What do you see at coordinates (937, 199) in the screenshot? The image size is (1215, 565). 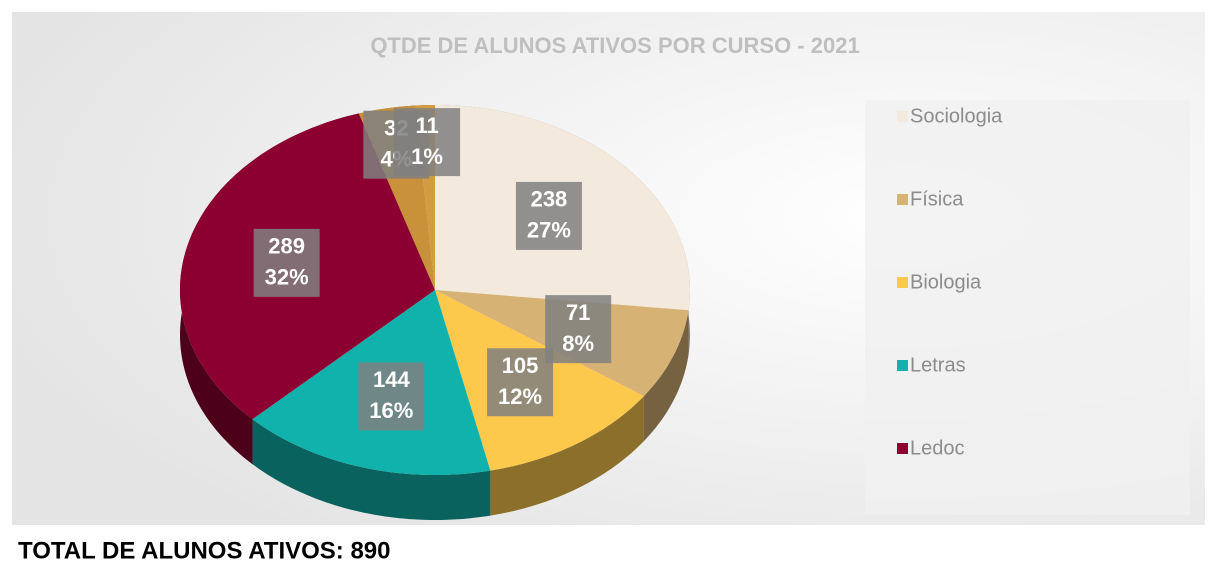 I see `legend-label: Física` at bounding box center [937, 199].